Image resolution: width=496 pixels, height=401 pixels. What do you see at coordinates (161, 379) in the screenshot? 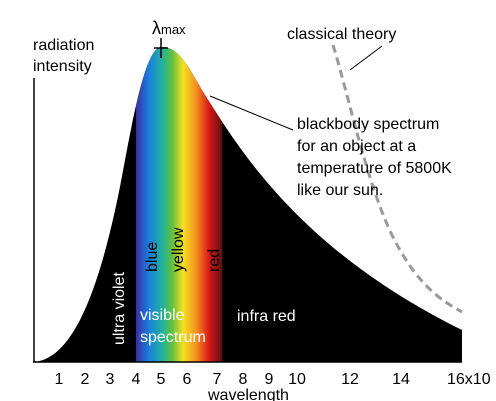
I see `x-tick-label: 5` at bounding box center [161, 379].